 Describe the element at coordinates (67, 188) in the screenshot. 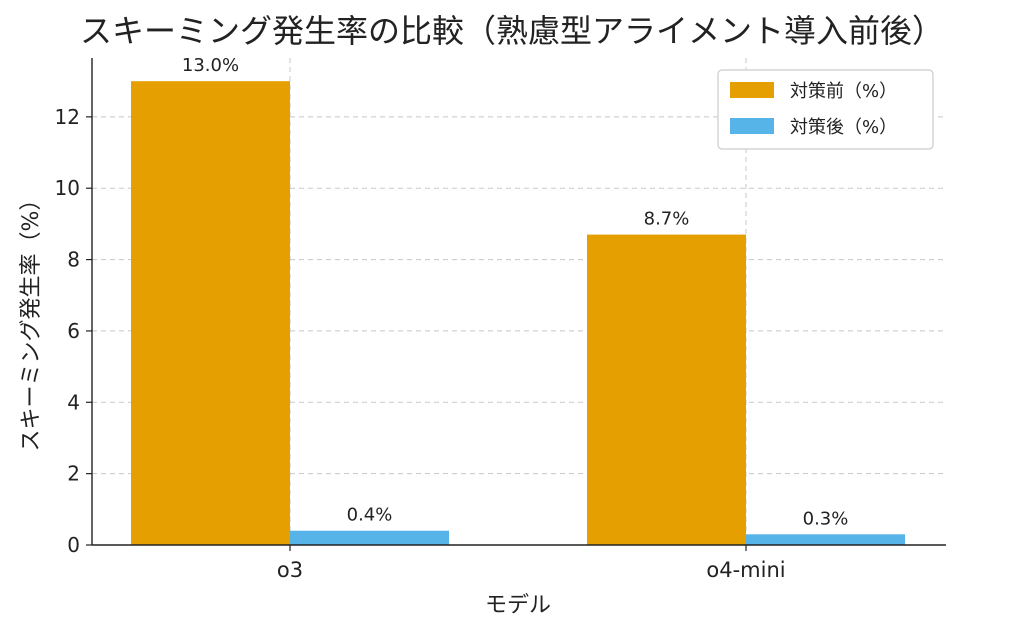

I see `y-tick-label: 10` at that location.